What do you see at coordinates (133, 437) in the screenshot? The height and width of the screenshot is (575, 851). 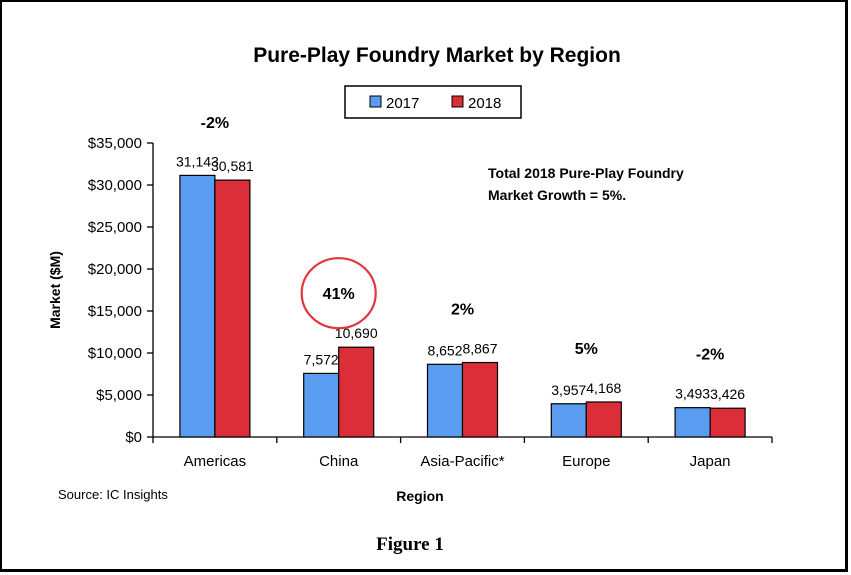 I see `y-tick-label: $0` at bounding box center [133, 437].